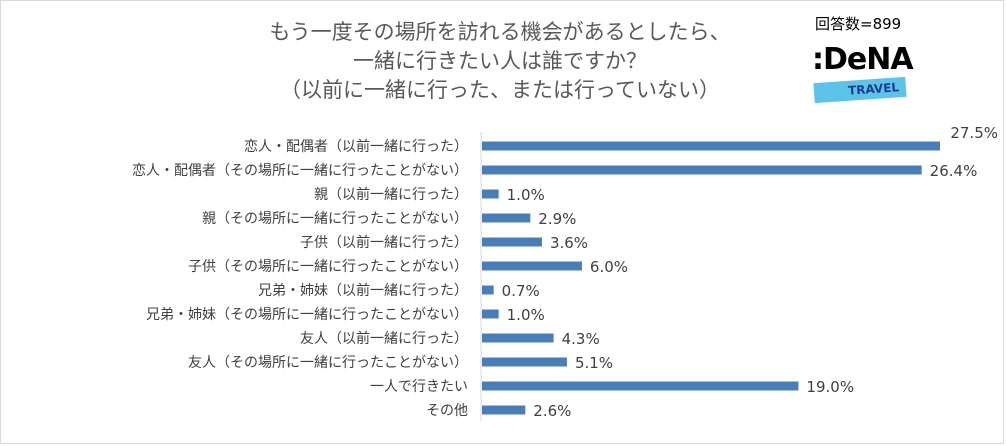 The image size is (1006, 446). What do you see at coordinates (500, 90) in the screenshot?
I see `title-line-3: （以前に一緒に行った、または行っていない）` at bounding box center [500, 90].